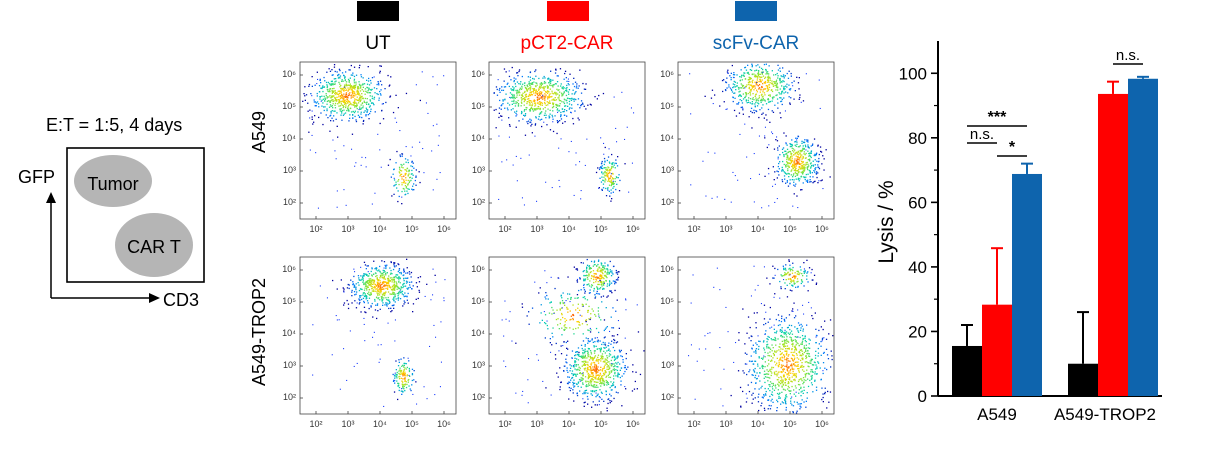 The height and width of the screenshot is (452, 1219). Describe the element at coordinates (181, 300) in the screenshot. I see `cd3-label: CD3` at that location.